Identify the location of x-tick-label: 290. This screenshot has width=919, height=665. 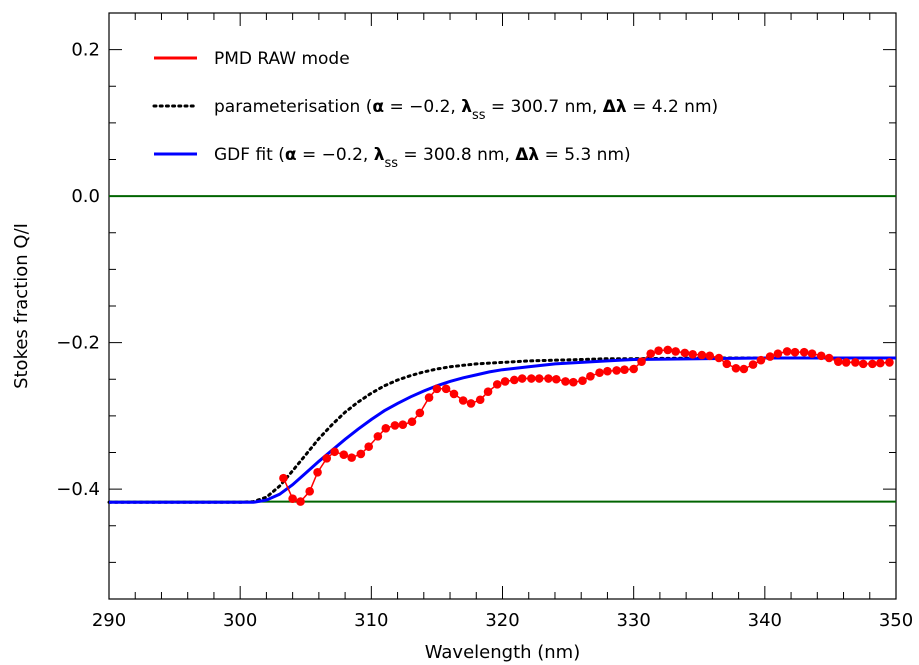
(109, 620).